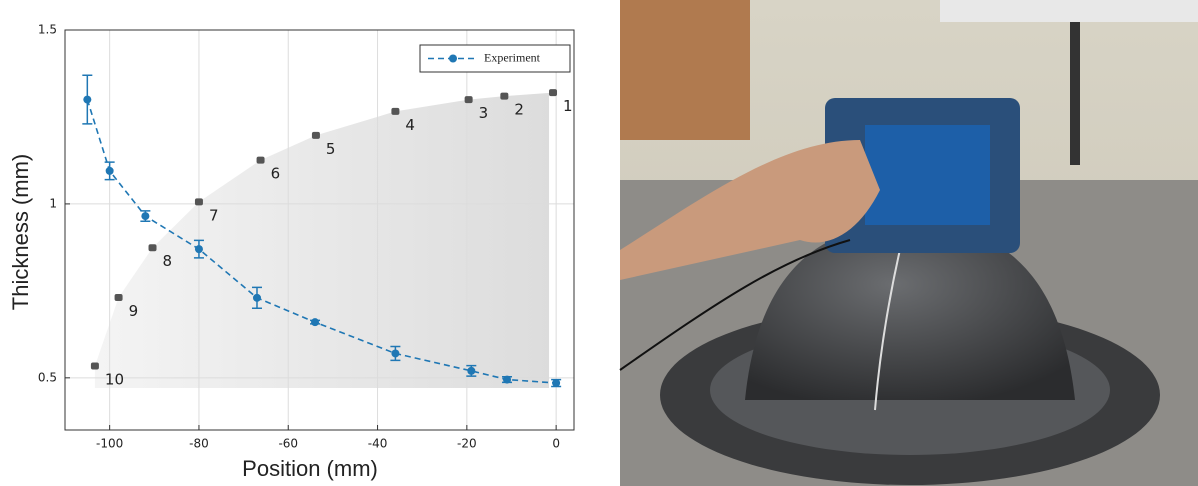 Image resolution: width=1198 pixels, height=486 pixels. Describe the element at coordinates (685, 70) in the screenshot. I see `box` at that location.